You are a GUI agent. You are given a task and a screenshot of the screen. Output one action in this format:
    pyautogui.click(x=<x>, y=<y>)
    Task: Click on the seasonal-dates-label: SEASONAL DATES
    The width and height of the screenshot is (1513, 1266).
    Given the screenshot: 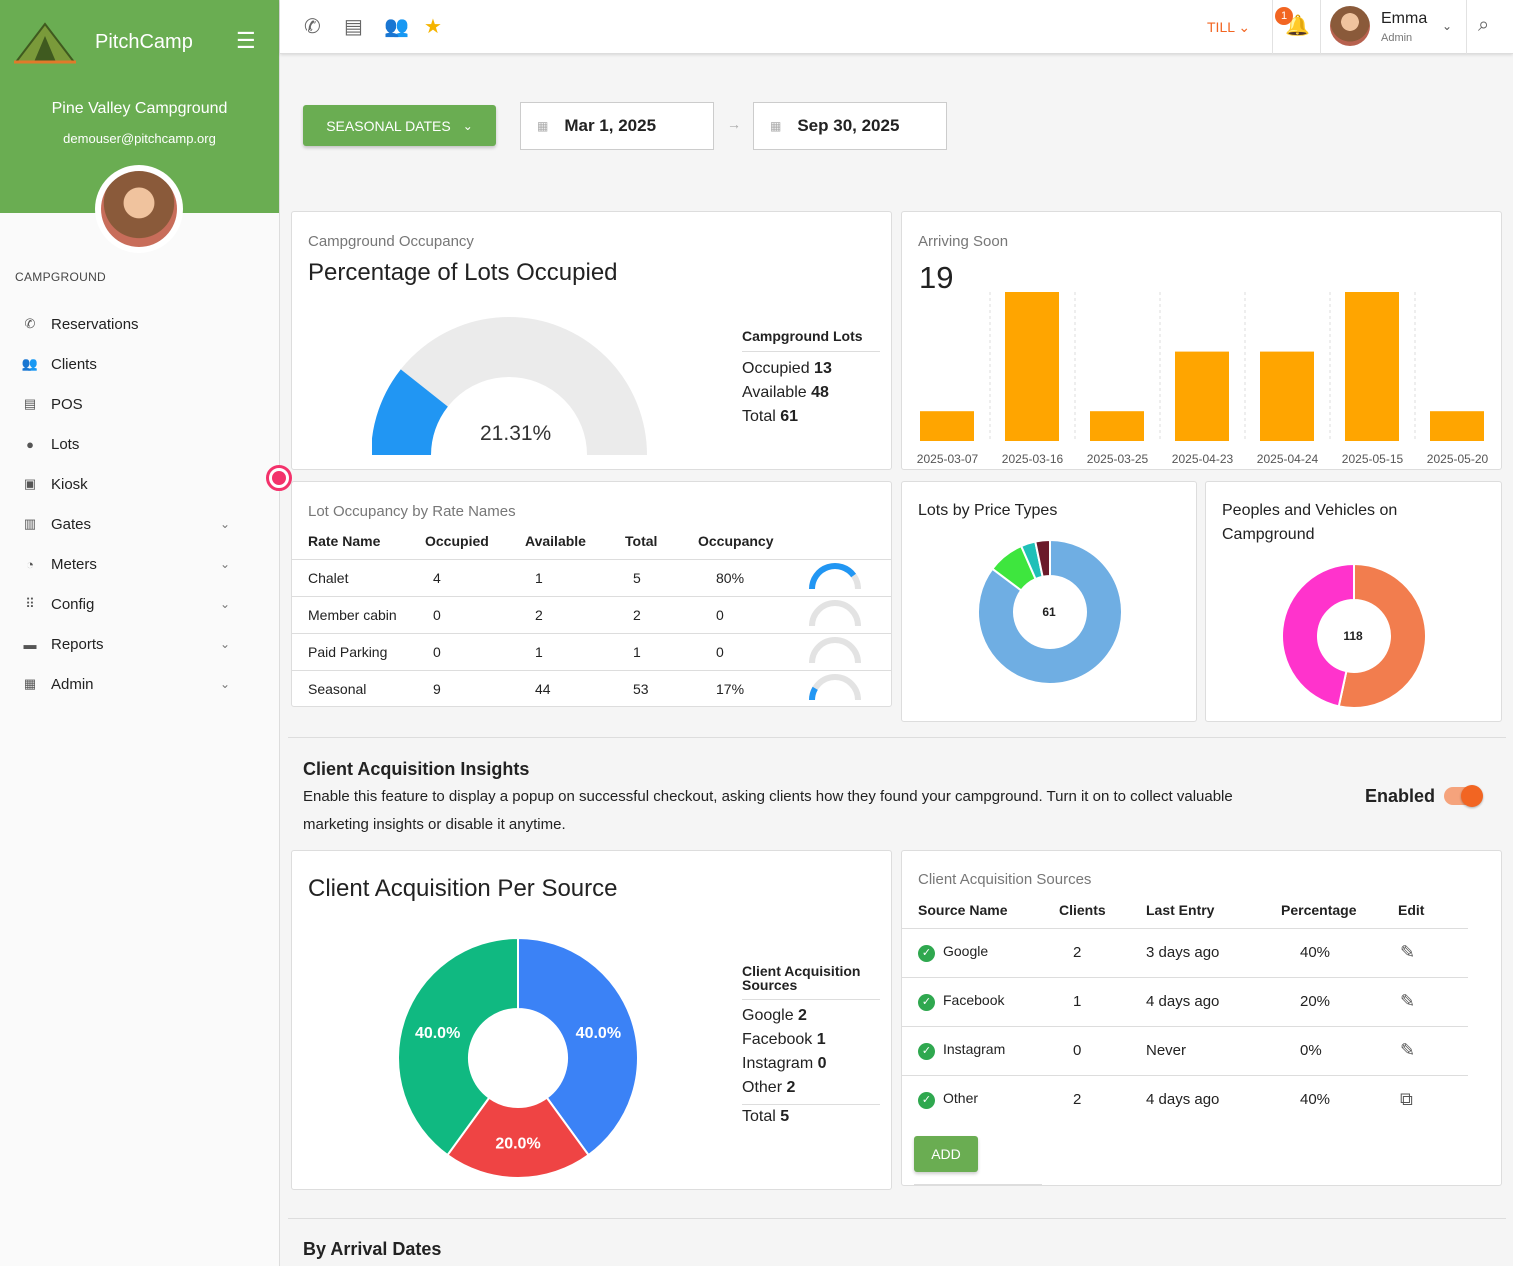 What is the action you would take?
    pyautogui.click(x=388, y=125)
    